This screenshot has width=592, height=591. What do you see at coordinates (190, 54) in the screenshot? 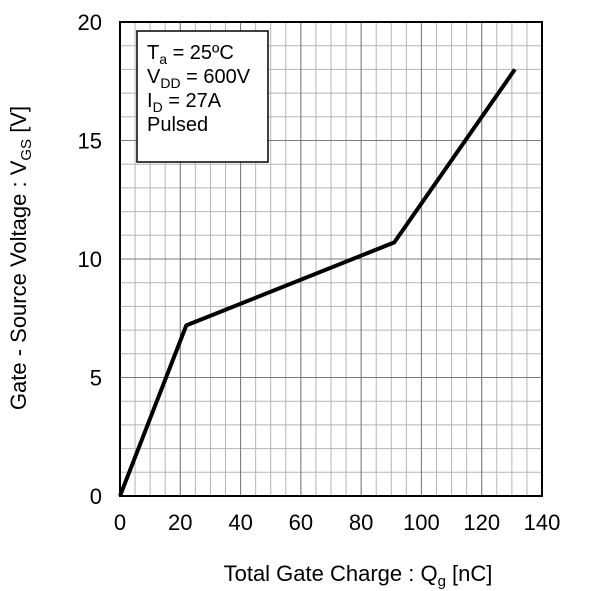
I see `condition-line: Ta = 25ºC` at bounding box center [190, 54].